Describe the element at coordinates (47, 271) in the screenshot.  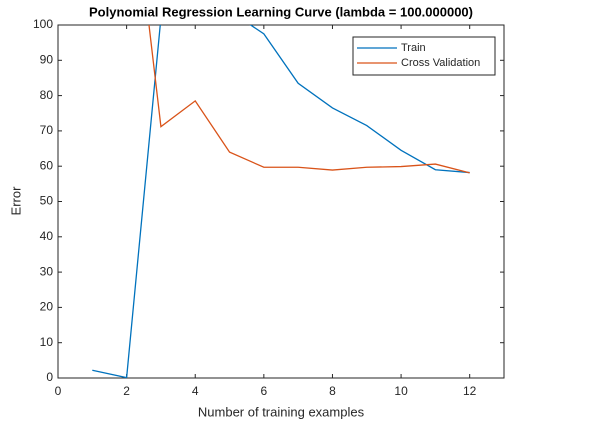
I see `y-tick-label: 30` at that location.